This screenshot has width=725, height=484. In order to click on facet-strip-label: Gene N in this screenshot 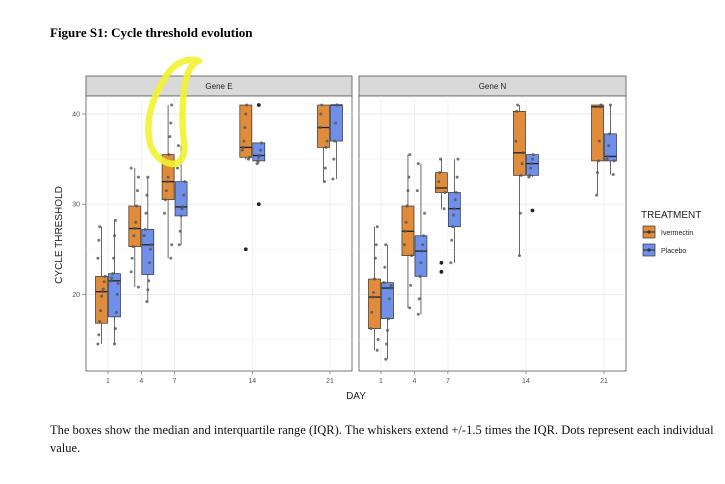, I will do `click(493, 86)`.